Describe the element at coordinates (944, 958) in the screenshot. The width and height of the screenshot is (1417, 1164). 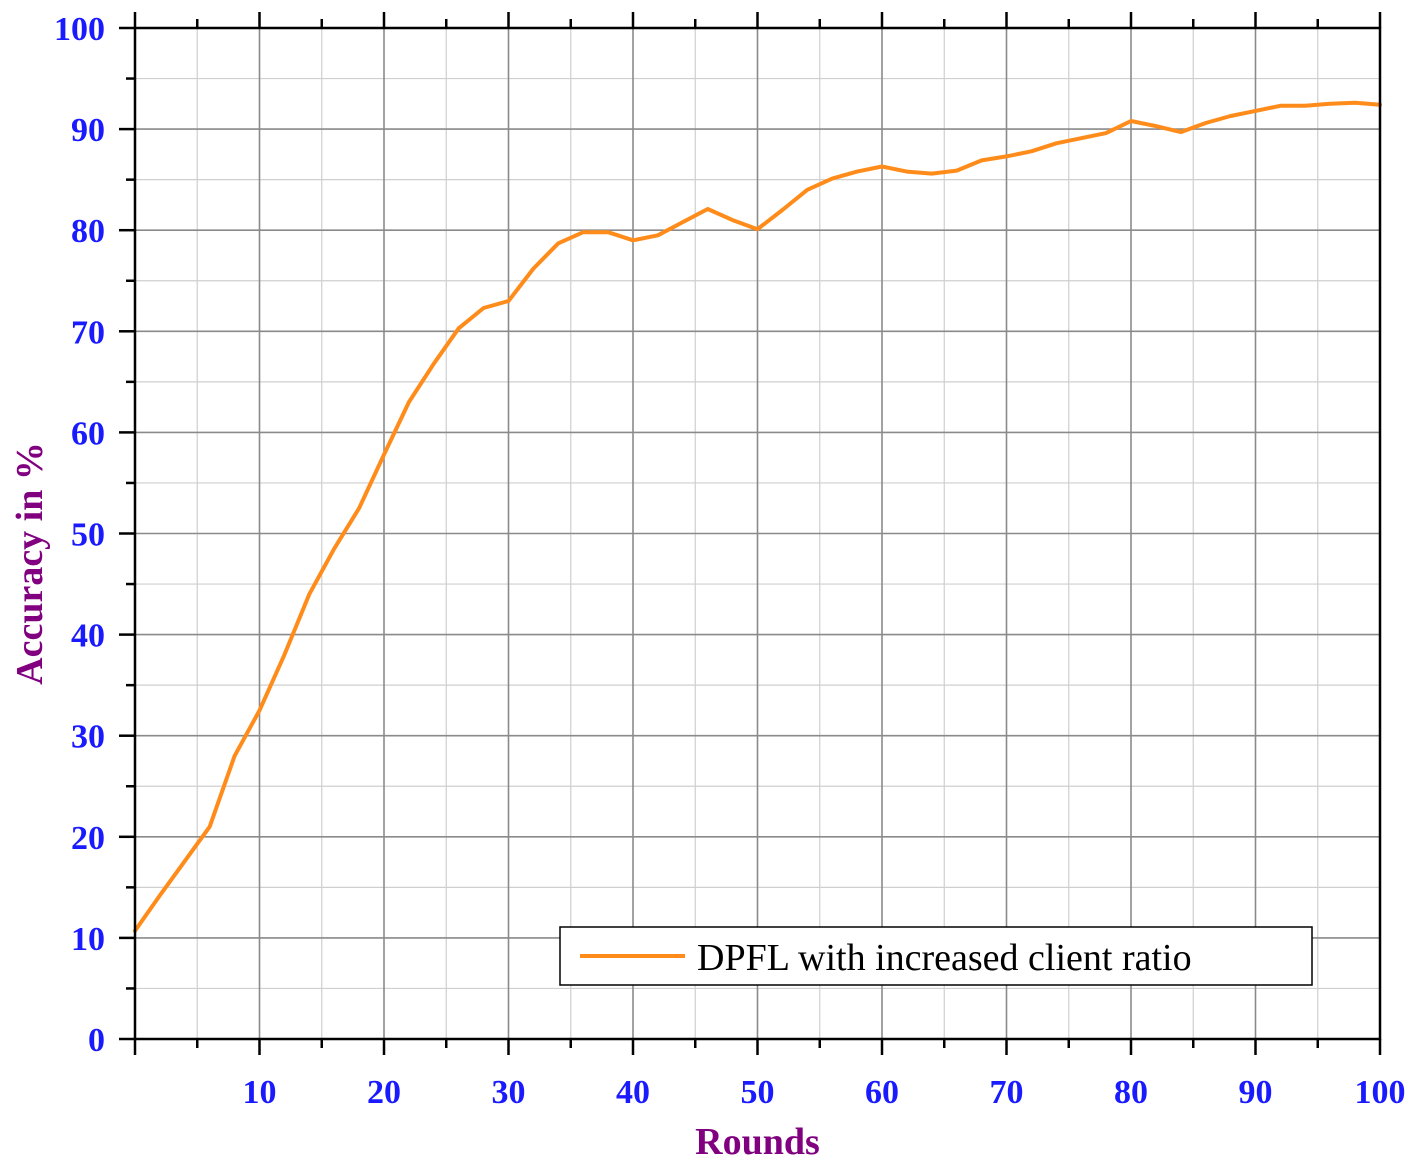
I see `legend-label: DPFL with increased client ratio` at that location.